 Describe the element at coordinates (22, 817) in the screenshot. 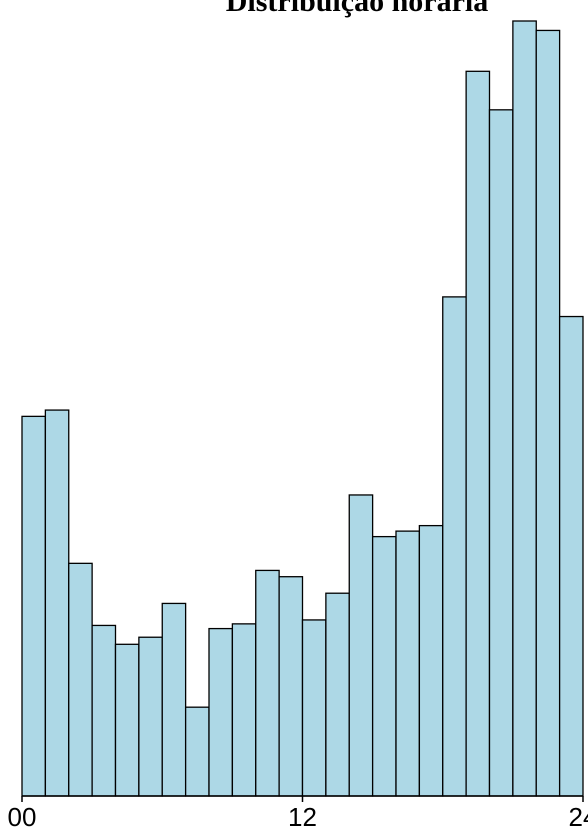

I see `x-tick-label-00: 00` at that location.